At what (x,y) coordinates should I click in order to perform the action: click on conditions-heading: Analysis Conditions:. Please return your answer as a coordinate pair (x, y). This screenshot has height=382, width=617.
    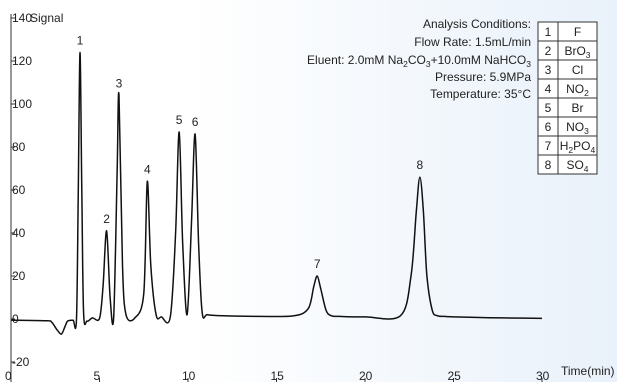
    Looking at the image, I should click on (477, 24).